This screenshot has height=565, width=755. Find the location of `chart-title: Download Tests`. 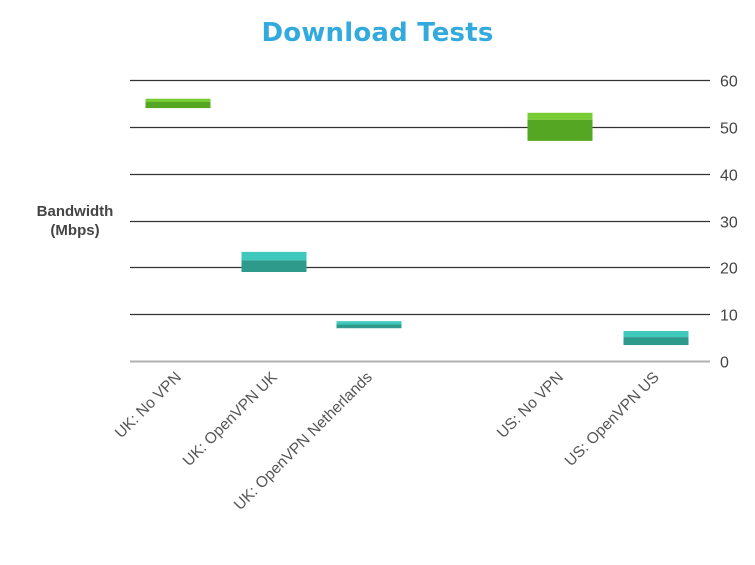

chart-title: Download Tests is located at coordinates (377, 33).